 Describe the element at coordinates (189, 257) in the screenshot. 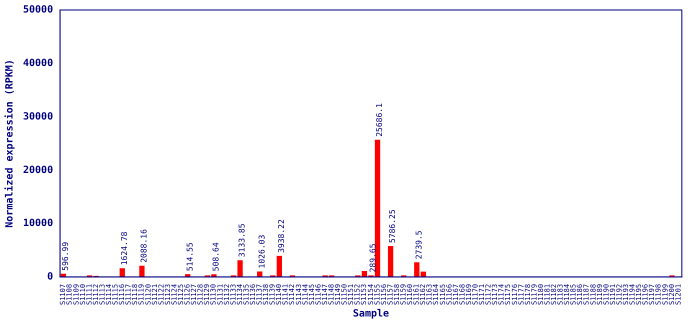

I see `data-label: 514.55` at that location.